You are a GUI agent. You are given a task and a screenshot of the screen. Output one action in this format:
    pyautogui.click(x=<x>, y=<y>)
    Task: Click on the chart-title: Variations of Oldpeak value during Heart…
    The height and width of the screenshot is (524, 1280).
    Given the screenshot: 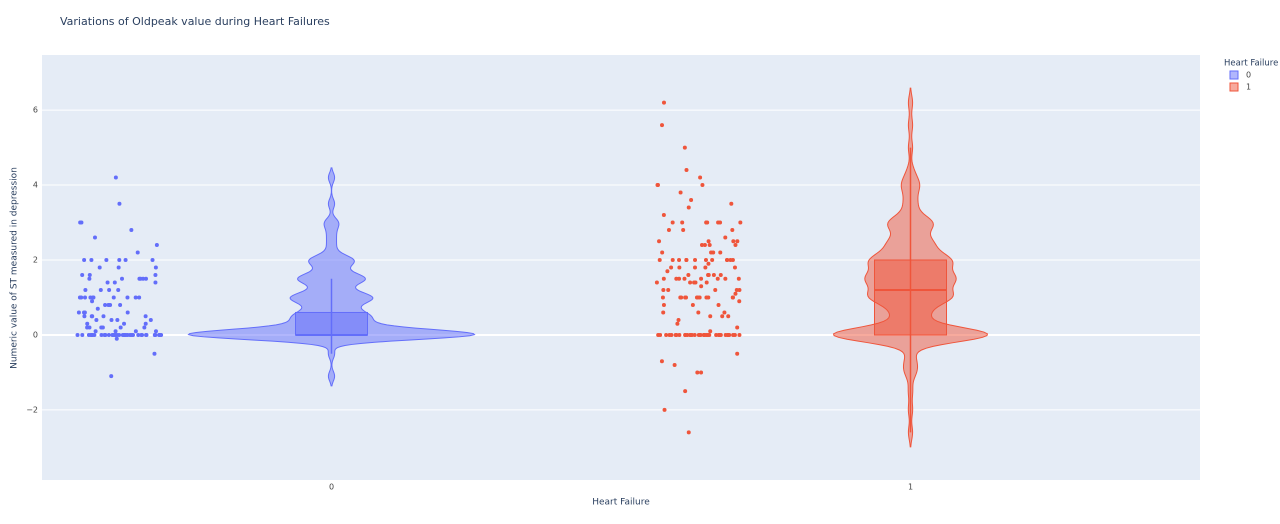 What is the action you would take?
    pyautogui.click(x=195, y=21)
    